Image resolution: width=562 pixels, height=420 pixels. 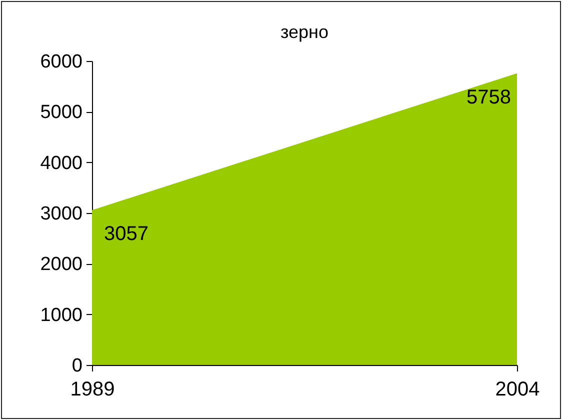 What do you see at coordinates (61, 214) in the screenshot?
I see `y-tick-label: 3000` at bounding box center [61, 214].